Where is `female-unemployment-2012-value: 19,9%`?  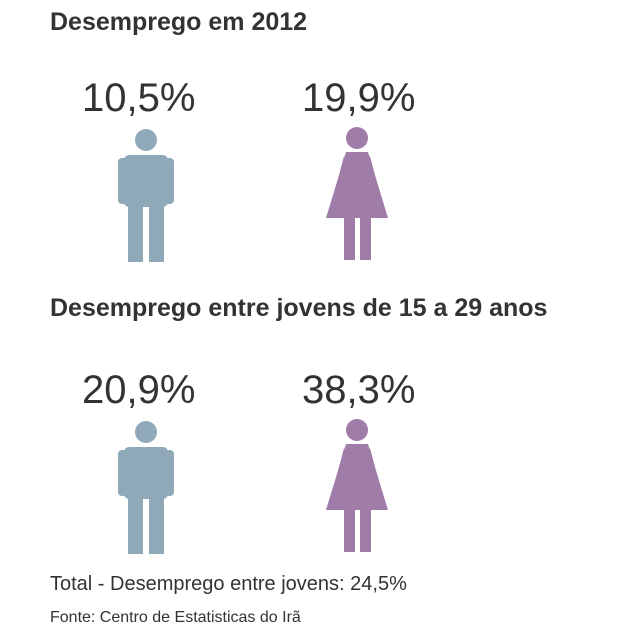
female-unemployment-2012-value: 19,9% is located at coordinates (359, 98).